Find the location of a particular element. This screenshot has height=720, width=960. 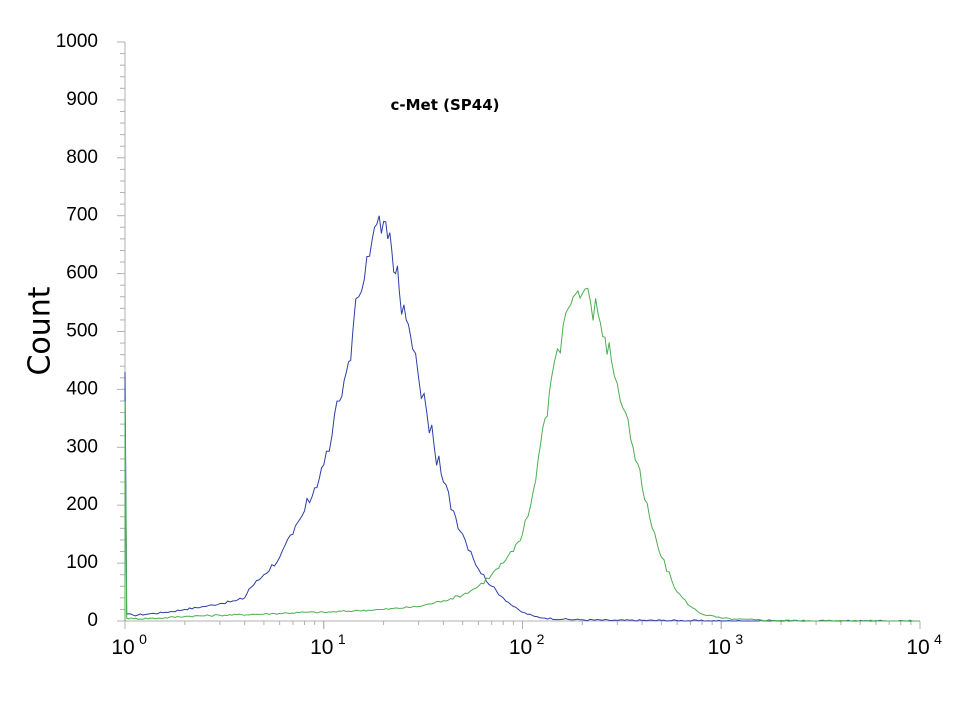

y-minor-ticks is located at coordinates (121, 331).